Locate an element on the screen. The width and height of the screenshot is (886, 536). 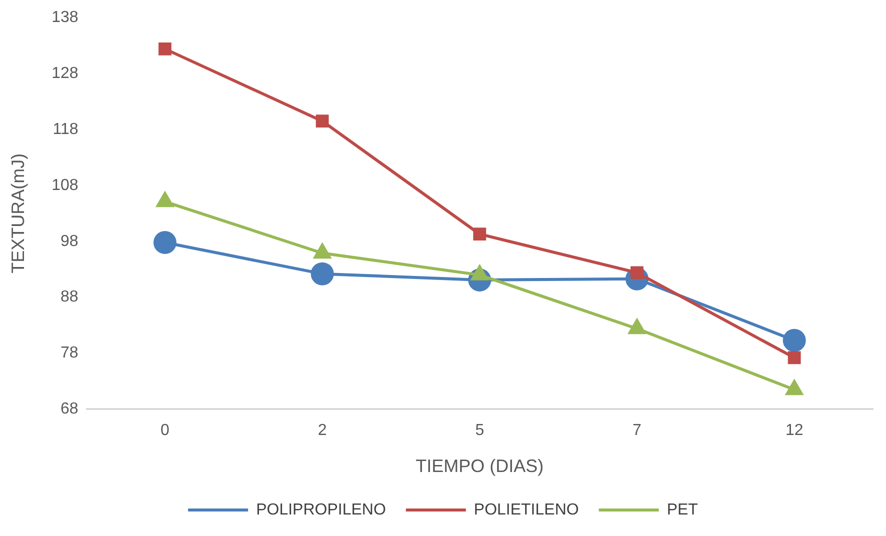
y-tick-label: 118 is located at coordinates (65, 129).